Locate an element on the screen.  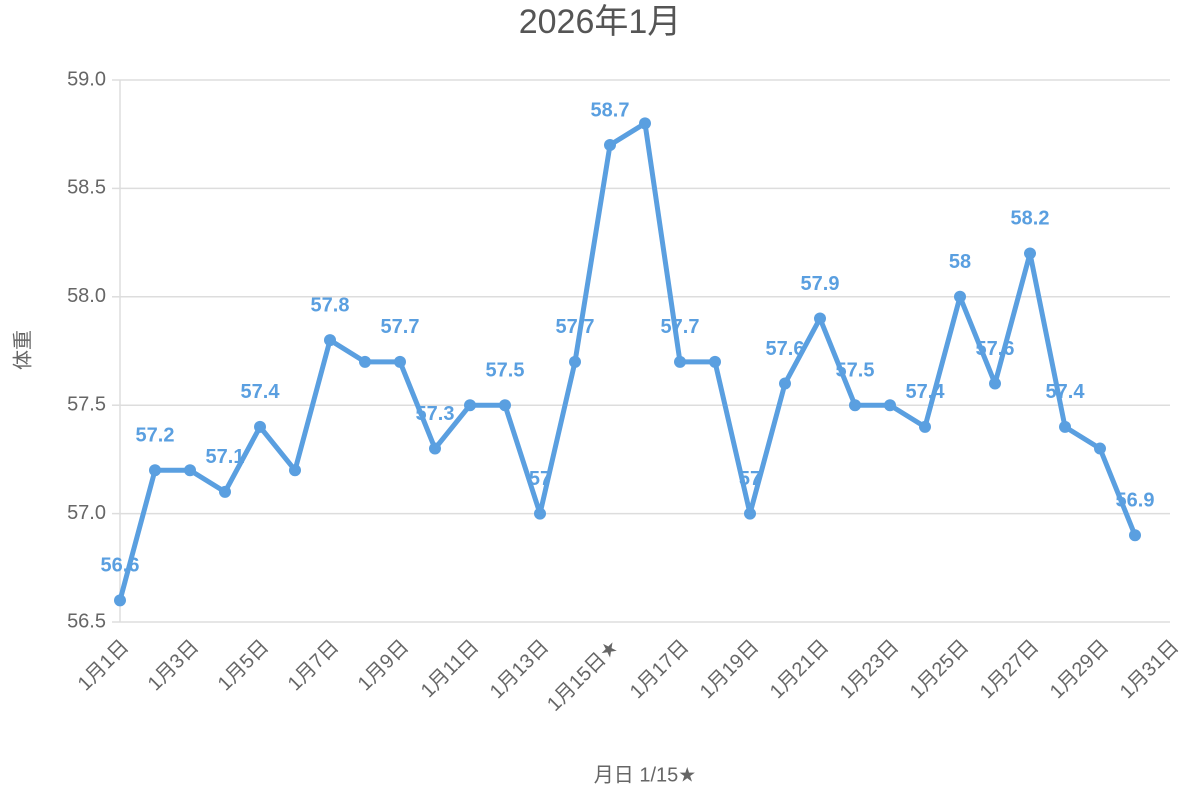
y-tick-label: 56.5 is located at coordinates (86, 621).